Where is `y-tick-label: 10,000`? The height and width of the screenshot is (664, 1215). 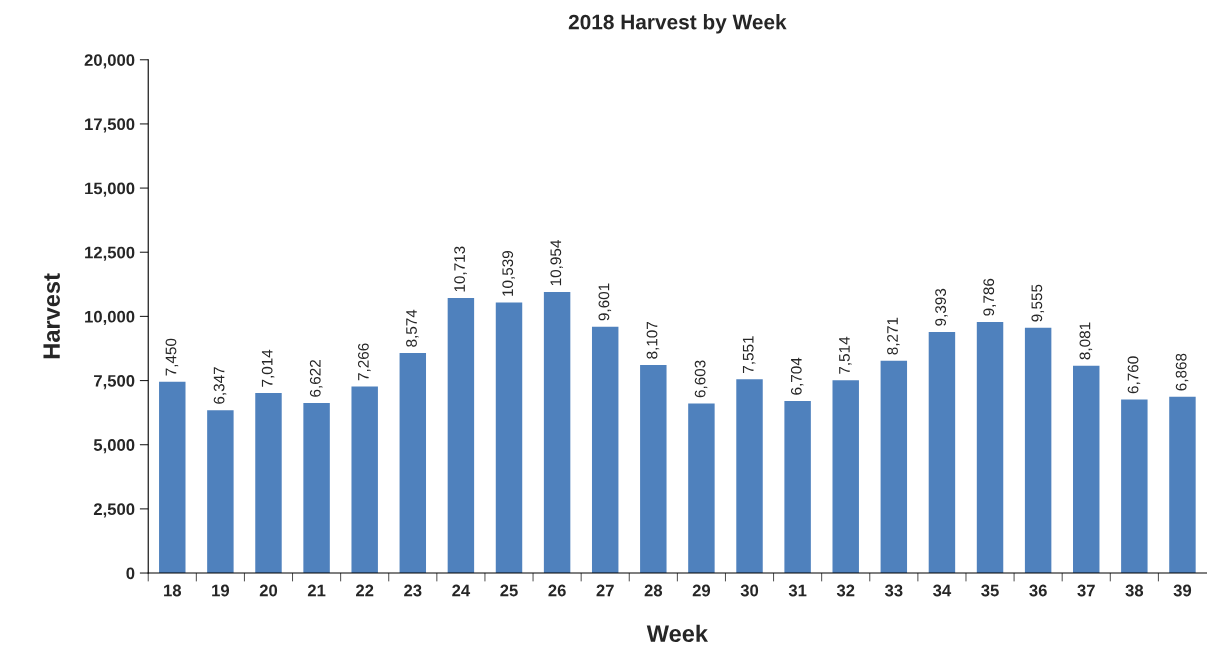
y-tick-label: 10,000 is located at coordinates (110, 318).